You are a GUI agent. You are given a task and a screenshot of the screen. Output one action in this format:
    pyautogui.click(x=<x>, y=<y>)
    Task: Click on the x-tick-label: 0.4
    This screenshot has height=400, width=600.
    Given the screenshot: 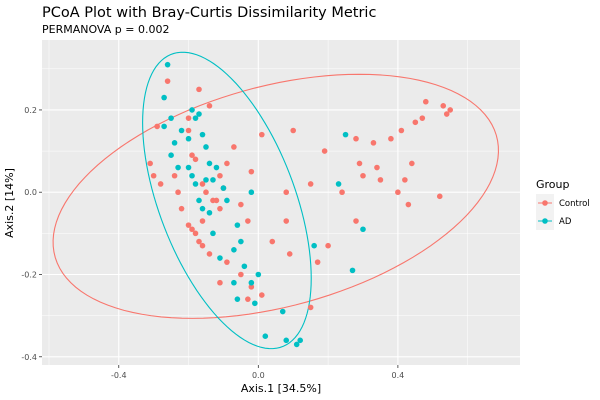 What is the action you would take?
    pyautogui.click(x=398, y=375)
    